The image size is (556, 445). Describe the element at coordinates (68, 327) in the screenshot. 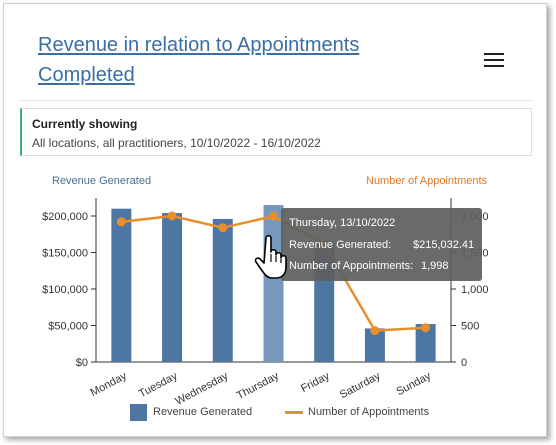

I see `left-tick-label: $50,000` at that location.